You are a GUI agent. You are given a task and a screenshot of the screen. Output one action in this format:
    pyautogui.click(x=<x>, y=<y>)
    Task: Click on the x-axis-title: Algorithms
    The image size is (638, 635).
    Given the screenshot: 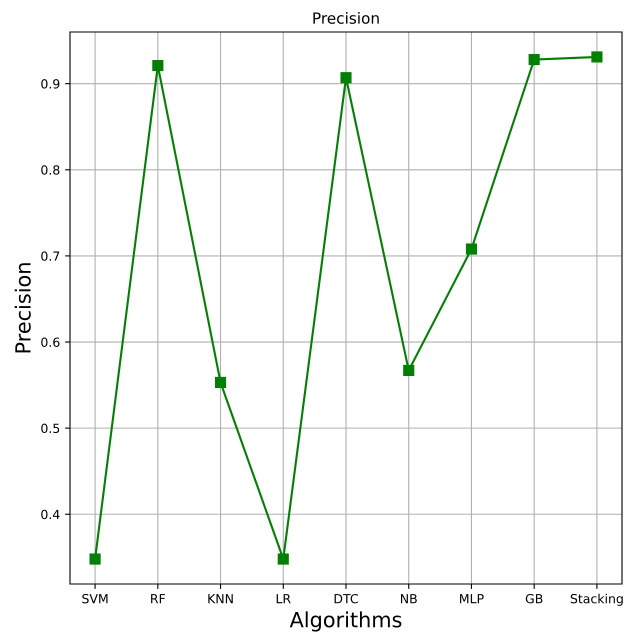 What is the action you would take?
    pyautogui.click(x=346, y=621)
    